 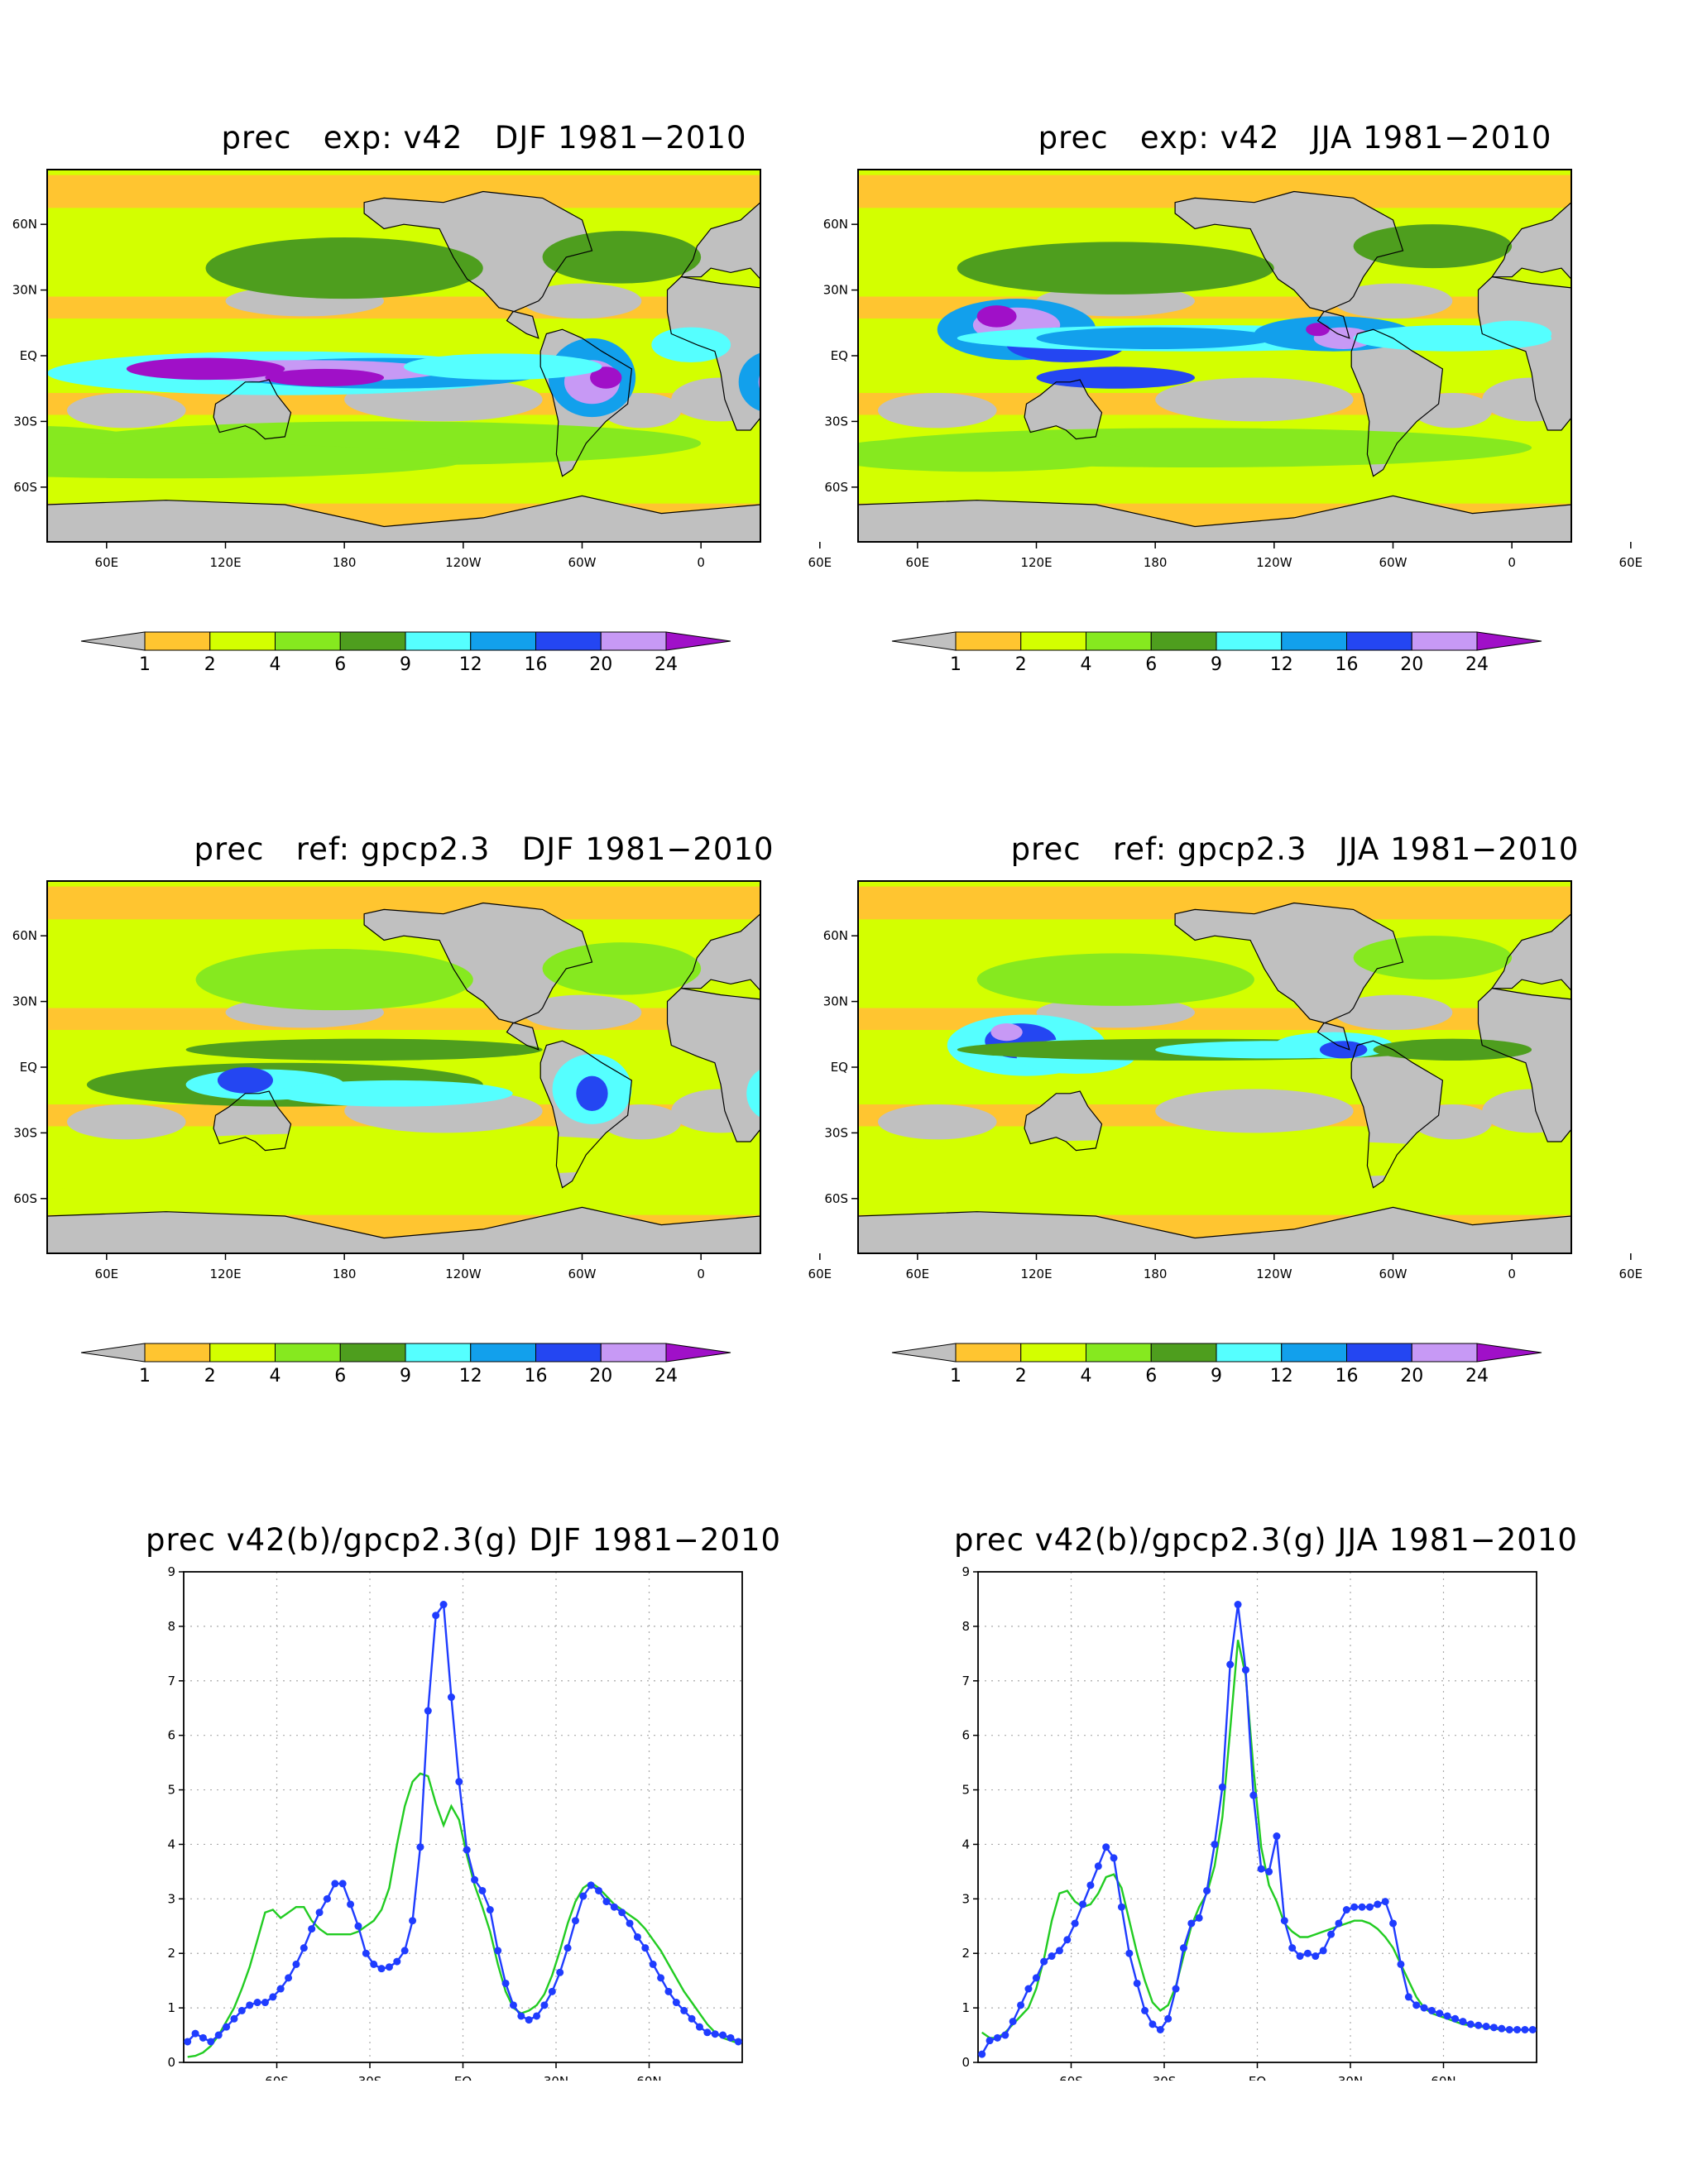 What do you see at coordinates (600, 664) in the screenshot?
I see `colorbar-tick-label: 20` at bounding box center [600, 664].